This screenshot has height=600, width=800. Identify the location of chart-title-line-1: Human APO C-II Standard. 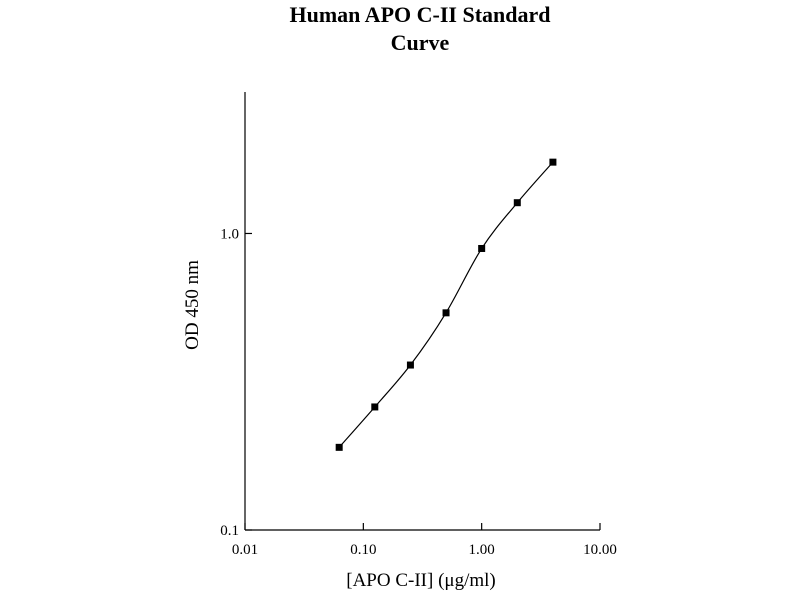
(419, 14).